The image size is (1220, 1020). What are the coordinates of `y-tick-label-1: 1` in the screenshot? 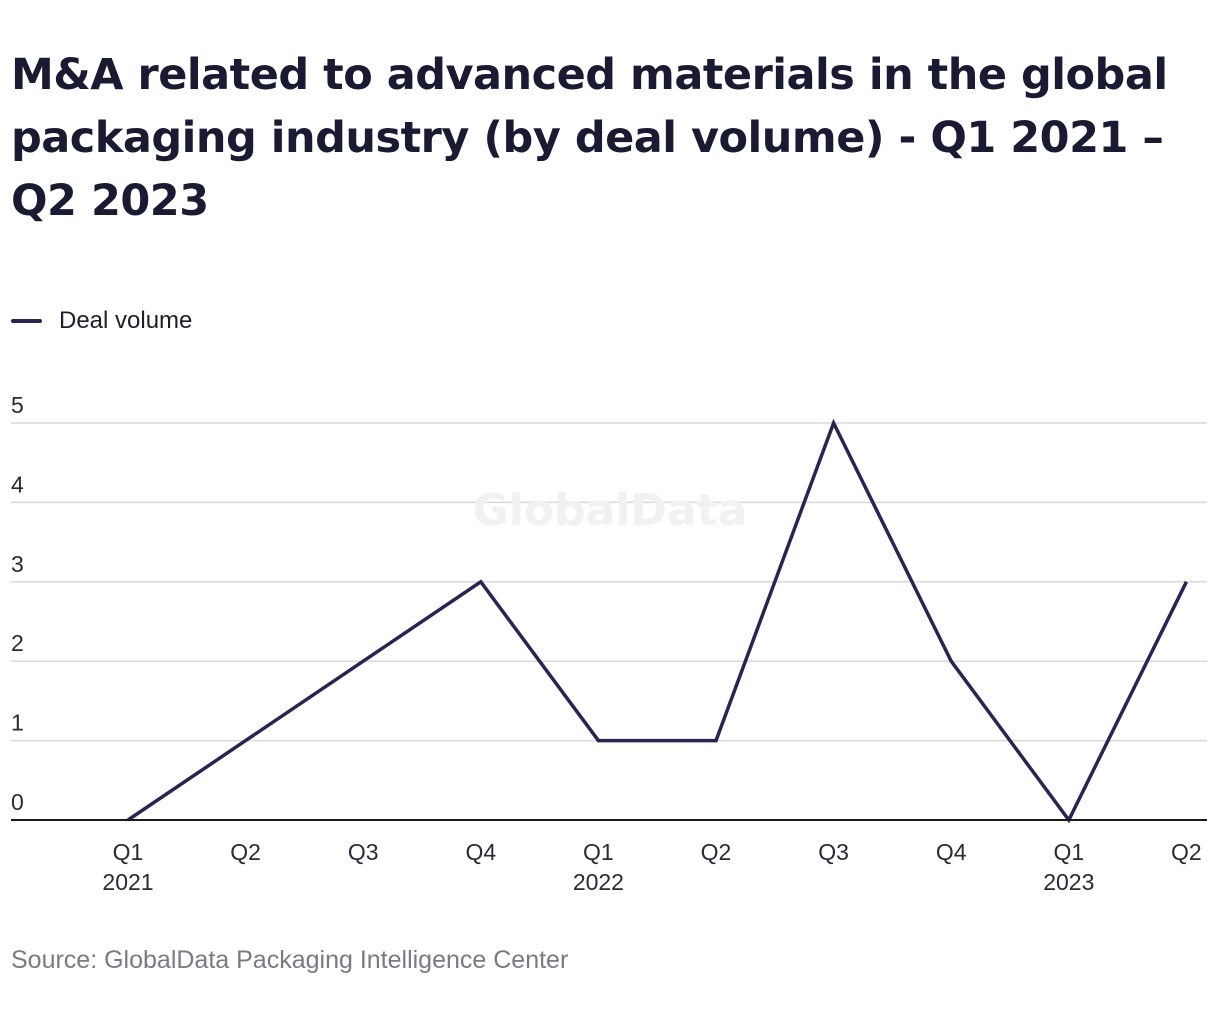 It's located at (17, 723).